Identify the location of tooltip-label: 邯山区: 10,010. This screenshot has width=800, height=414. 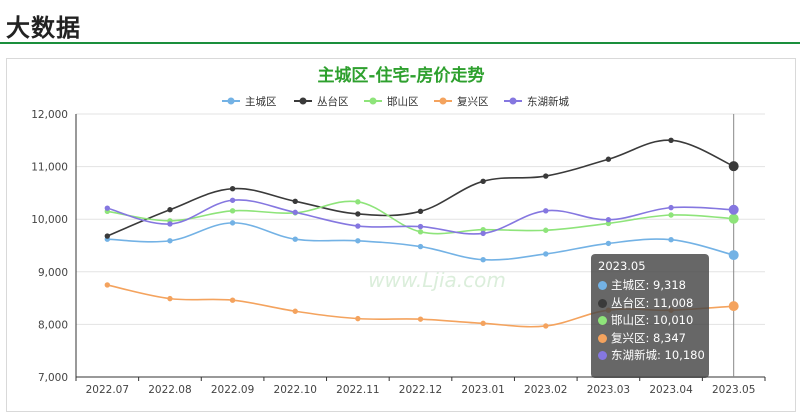
(652, 320).